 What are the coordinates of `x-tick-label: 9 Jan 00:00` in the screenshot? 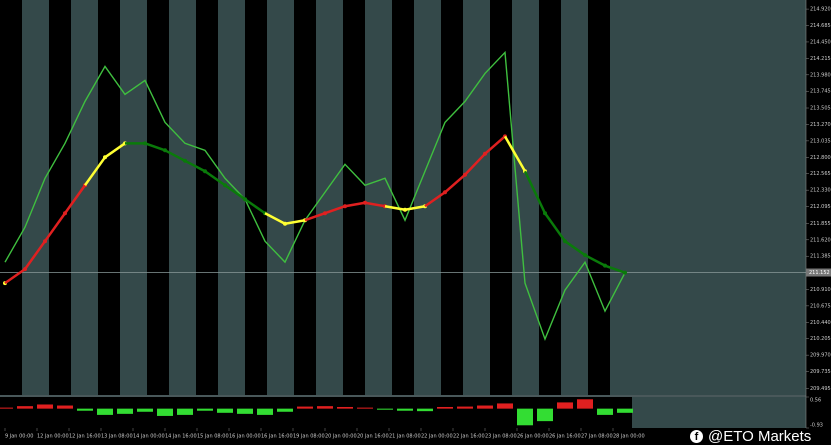 It's located at (19, 437).